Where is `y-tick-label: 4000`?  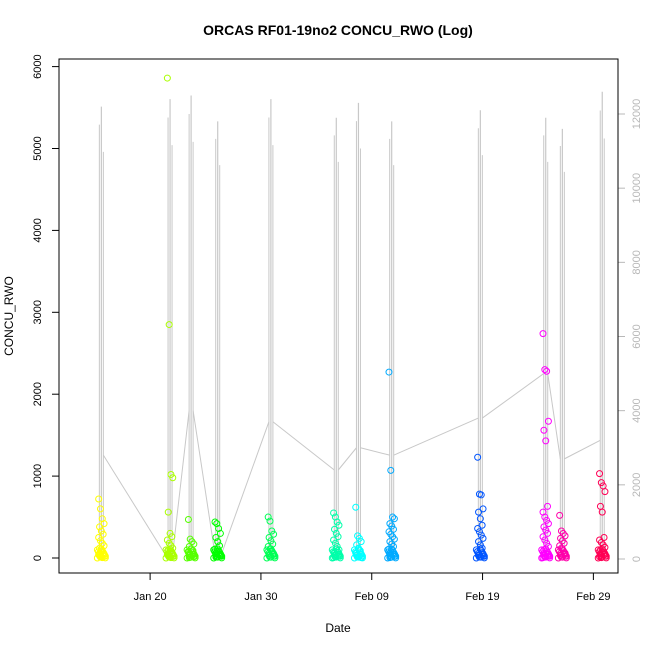
y-tick-label: 4000 is located at coordinates (38, 230).